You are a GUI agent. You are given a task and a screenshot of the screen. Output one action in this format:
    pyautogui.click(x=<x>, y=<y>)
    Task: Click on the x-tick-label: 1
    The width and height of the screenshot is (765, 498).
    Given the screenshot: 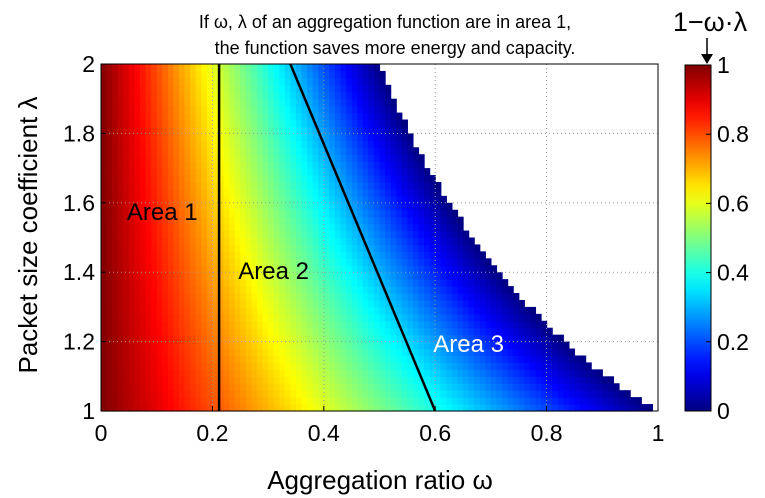 What is the action you would take?
    pyautogui.click(x=658, y=433)
    